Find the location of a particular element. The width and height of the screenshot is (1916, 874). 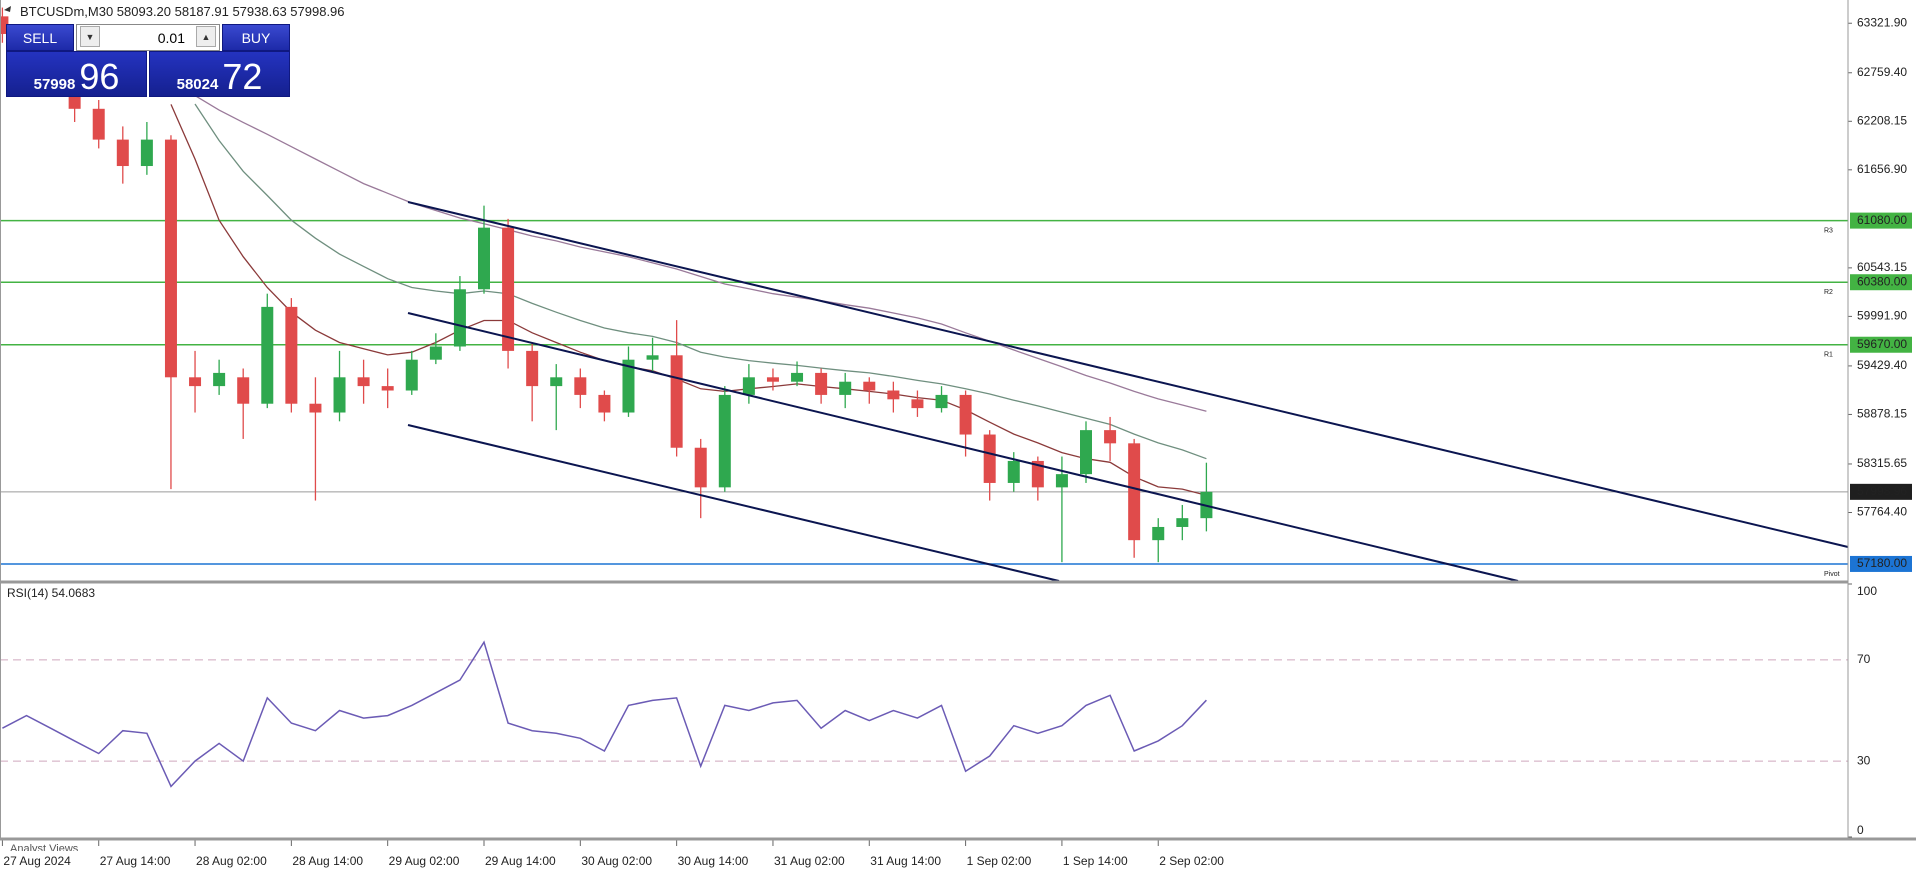

x-tick-label: 31 Aug 14:00 is located at coordinates (905, 861).